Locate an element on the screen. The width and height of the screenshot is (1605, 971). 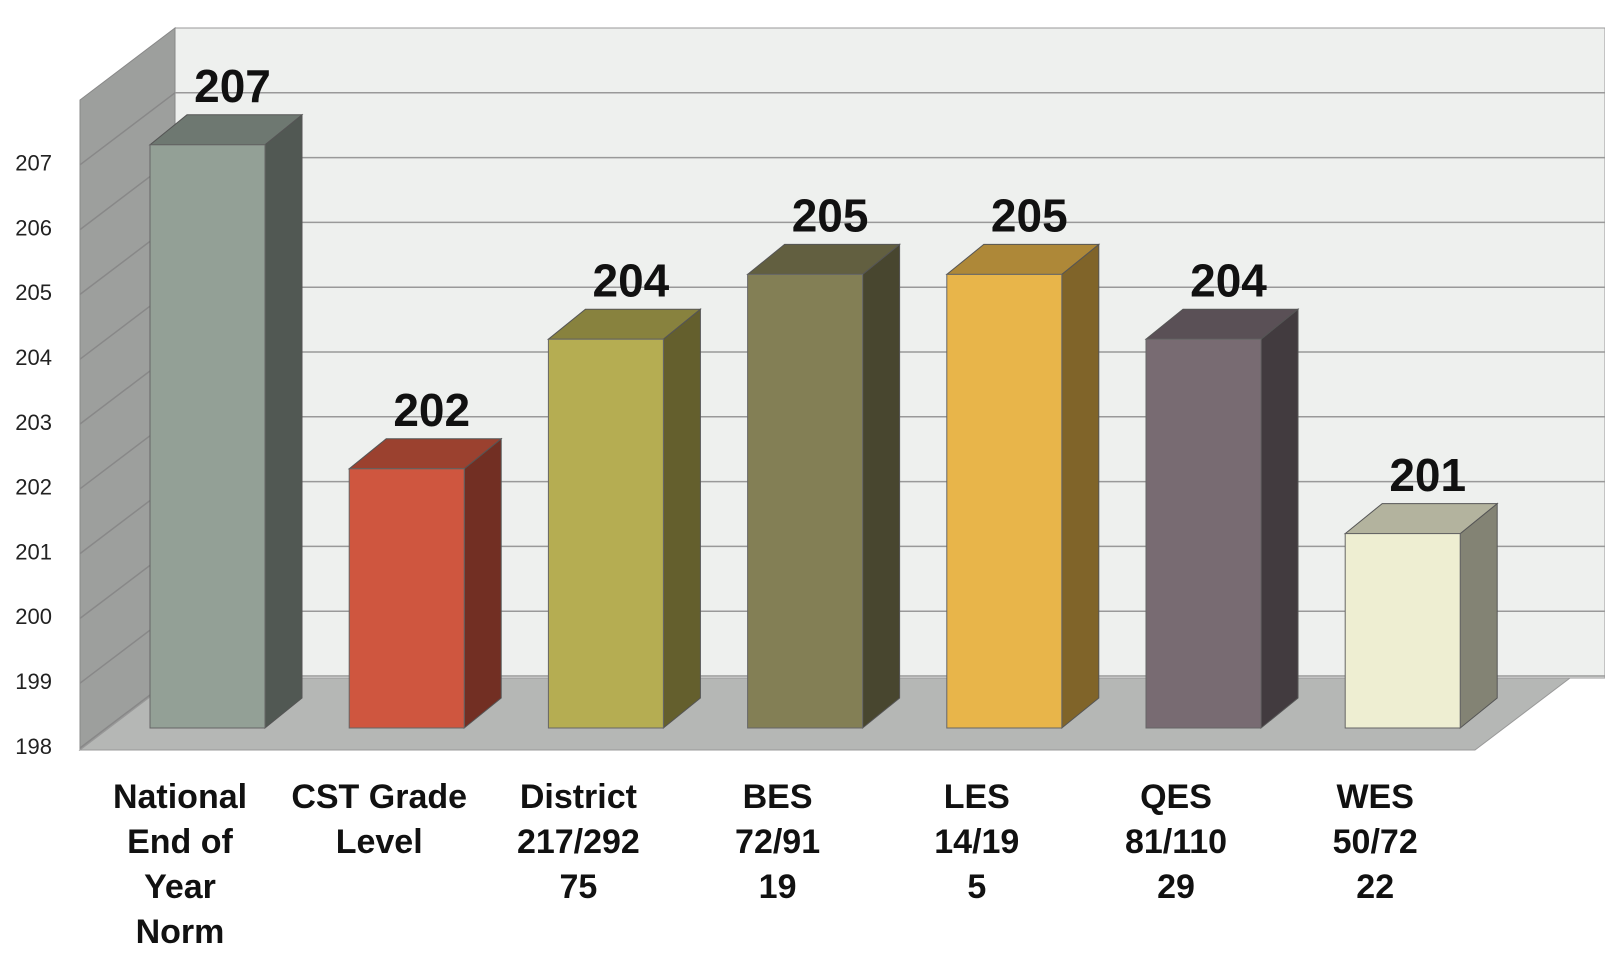
x-tick-label: 22 is located at coordinates (1375, 887).